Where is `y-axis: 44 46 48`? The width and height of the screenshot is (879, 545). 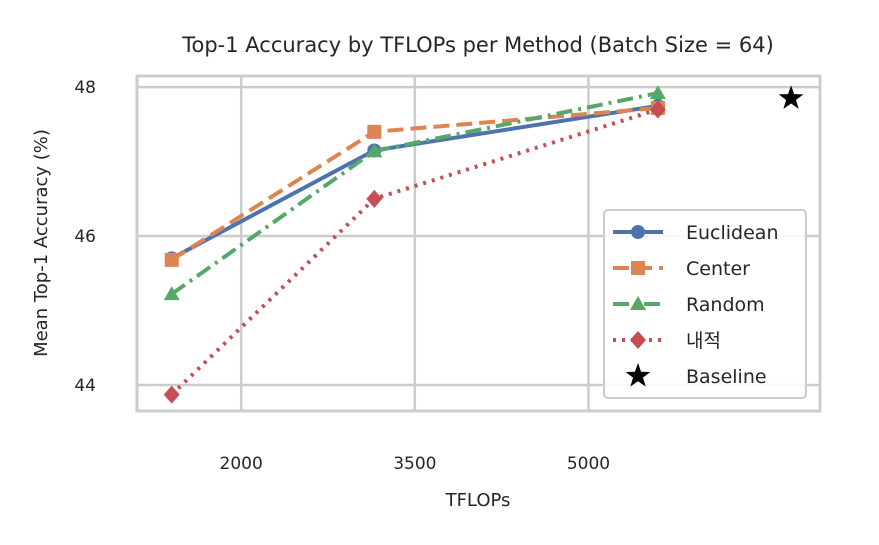
y-axis: 44 46 48 is located at coordinates (85, 237).